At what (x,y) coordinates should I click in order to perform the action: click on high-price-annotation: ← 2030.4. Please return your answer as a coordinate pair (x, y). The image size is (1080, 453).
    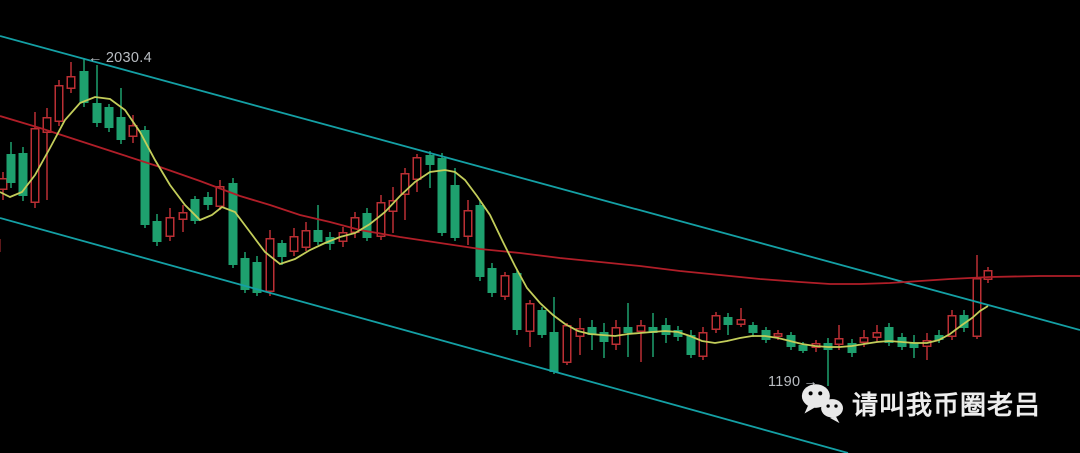
    Looking at the image, I should click on (118, 58).